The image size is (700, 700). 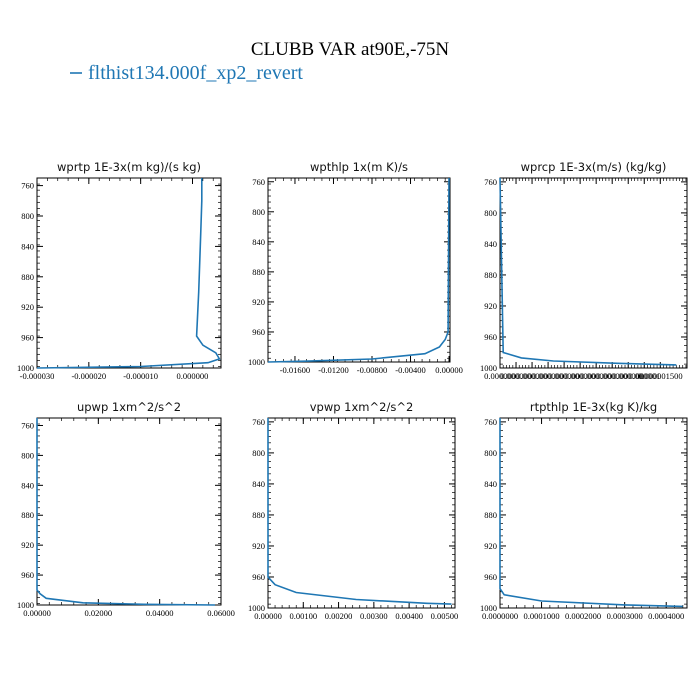 I want to click on legend-entry: flthist134.000f_xp2_revert, so click(x=195, y=73).